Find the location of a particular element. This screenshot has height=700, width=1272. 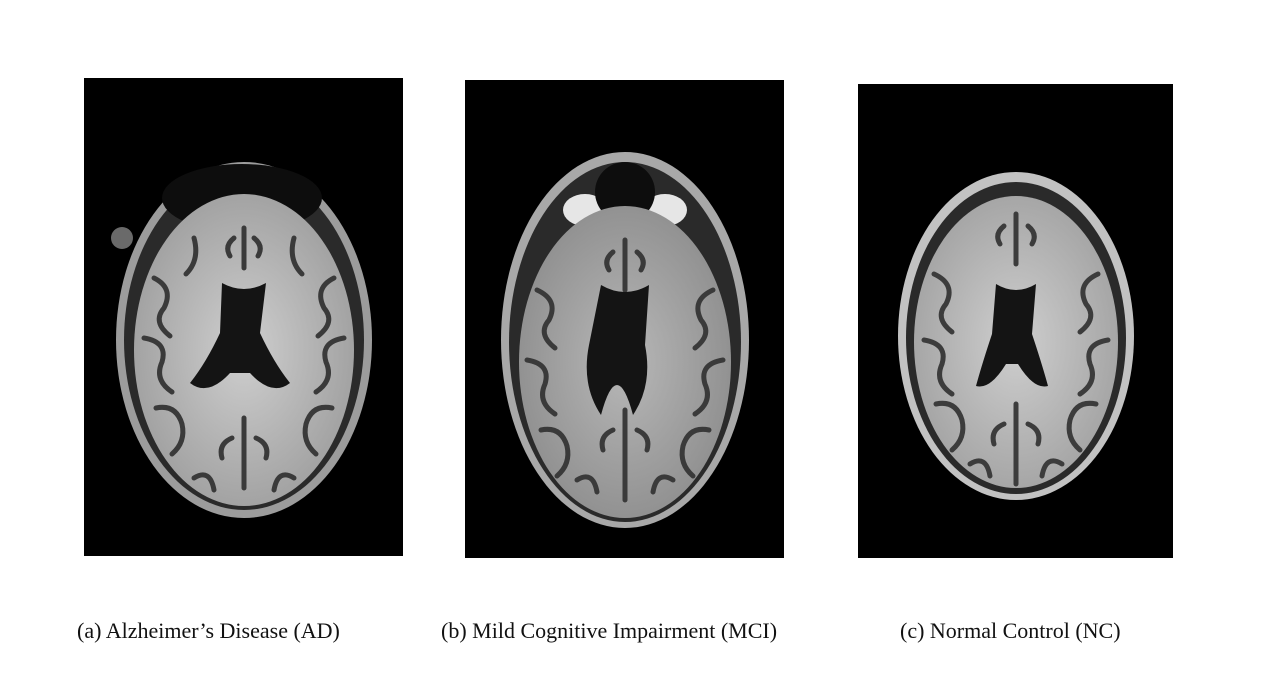

mri-axial-slice-ad is located at coordinates (241, 340).